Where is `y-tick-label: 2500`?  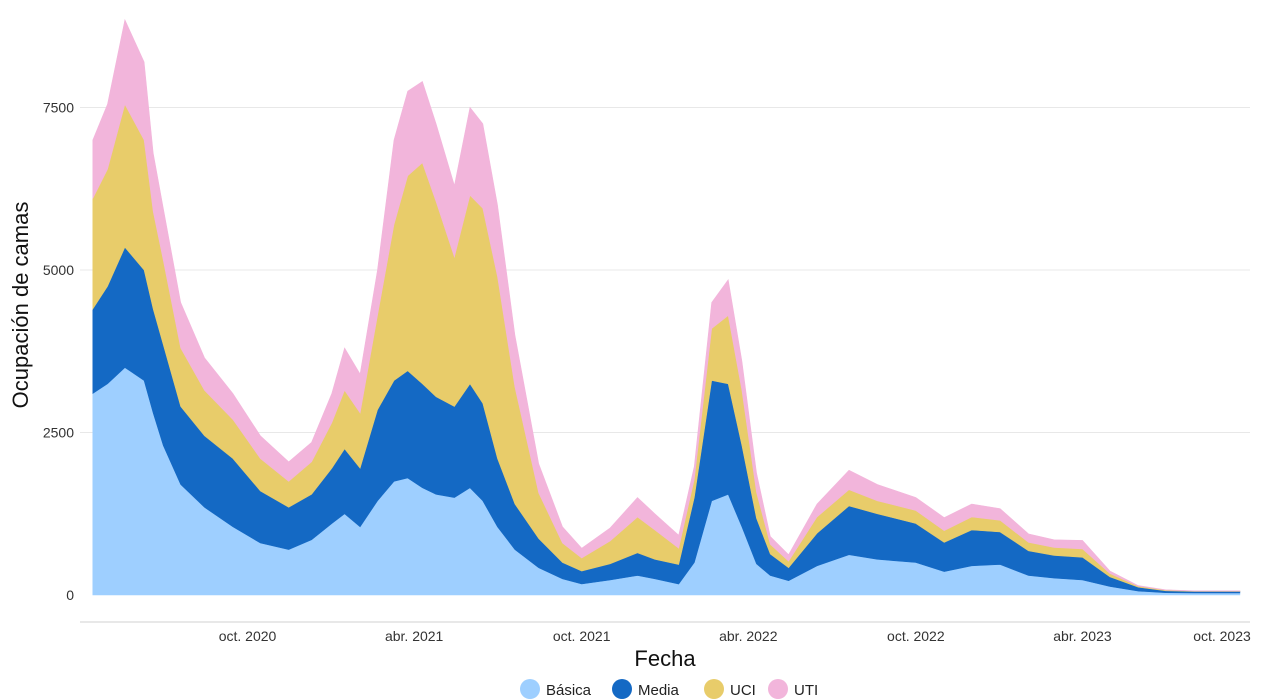
y-tick-label: 2500 is located at coordinates (58, 433).